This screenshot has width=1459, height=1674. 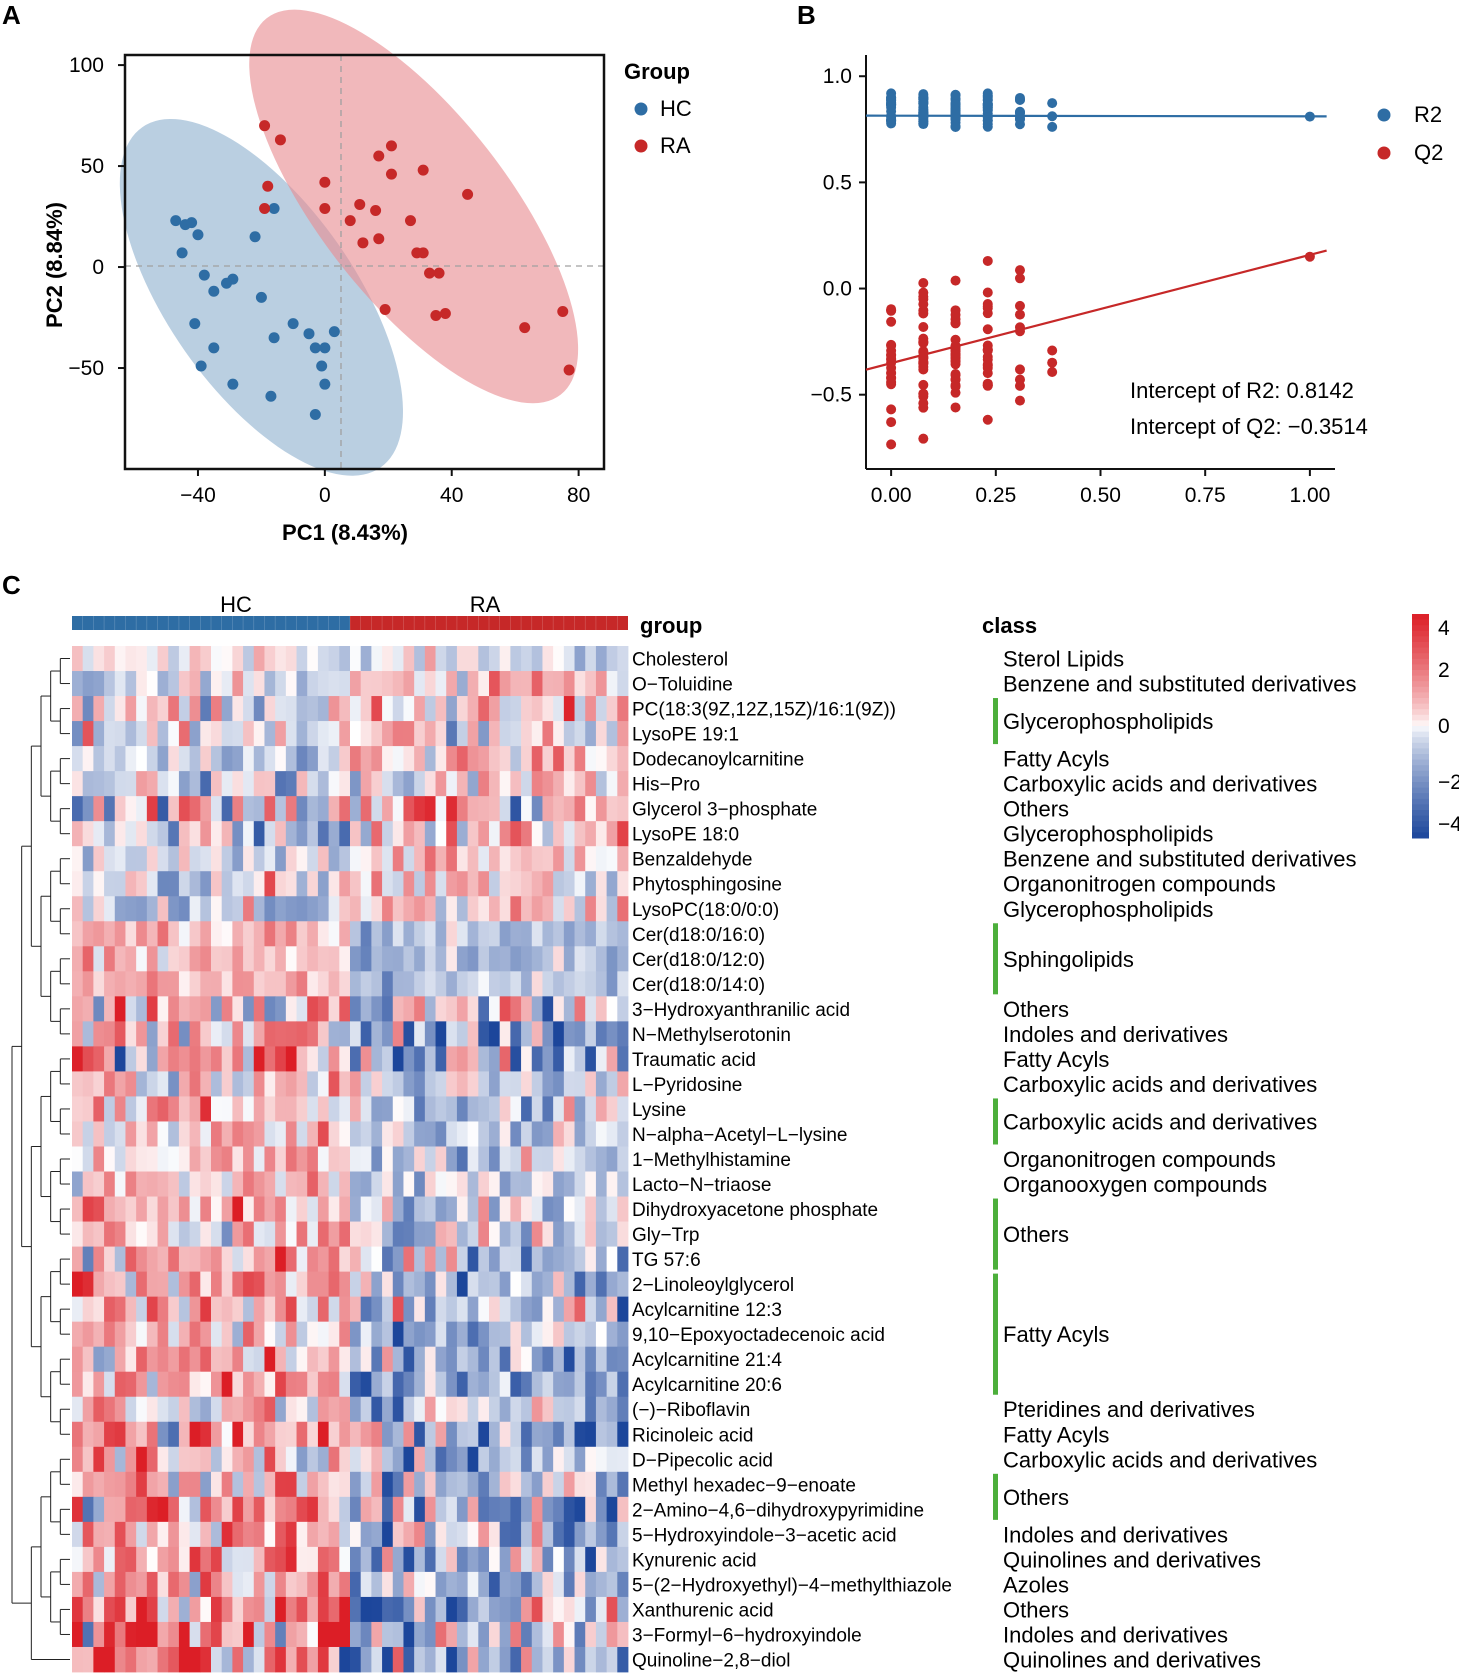 I want to click on colorbar-segment, so click(x=1420, y=661).